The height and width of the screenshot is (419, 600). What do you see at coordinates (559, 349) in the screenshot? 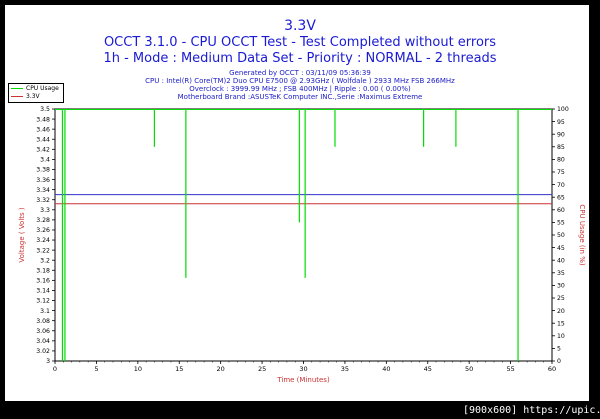
I see `y-right-tick-label: 5` at bounding box center [559, 349].